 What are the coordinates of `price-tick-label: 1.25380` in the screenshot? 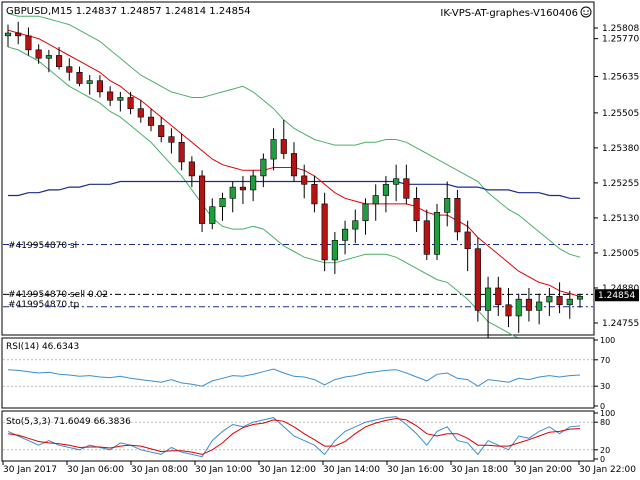 It's located at (620, 149).